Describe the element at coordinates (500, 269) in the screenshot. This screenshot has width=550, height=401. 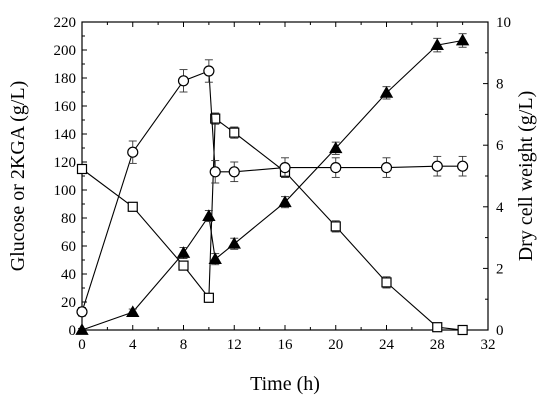
I see `y-right-tick-label: 2` at that location.